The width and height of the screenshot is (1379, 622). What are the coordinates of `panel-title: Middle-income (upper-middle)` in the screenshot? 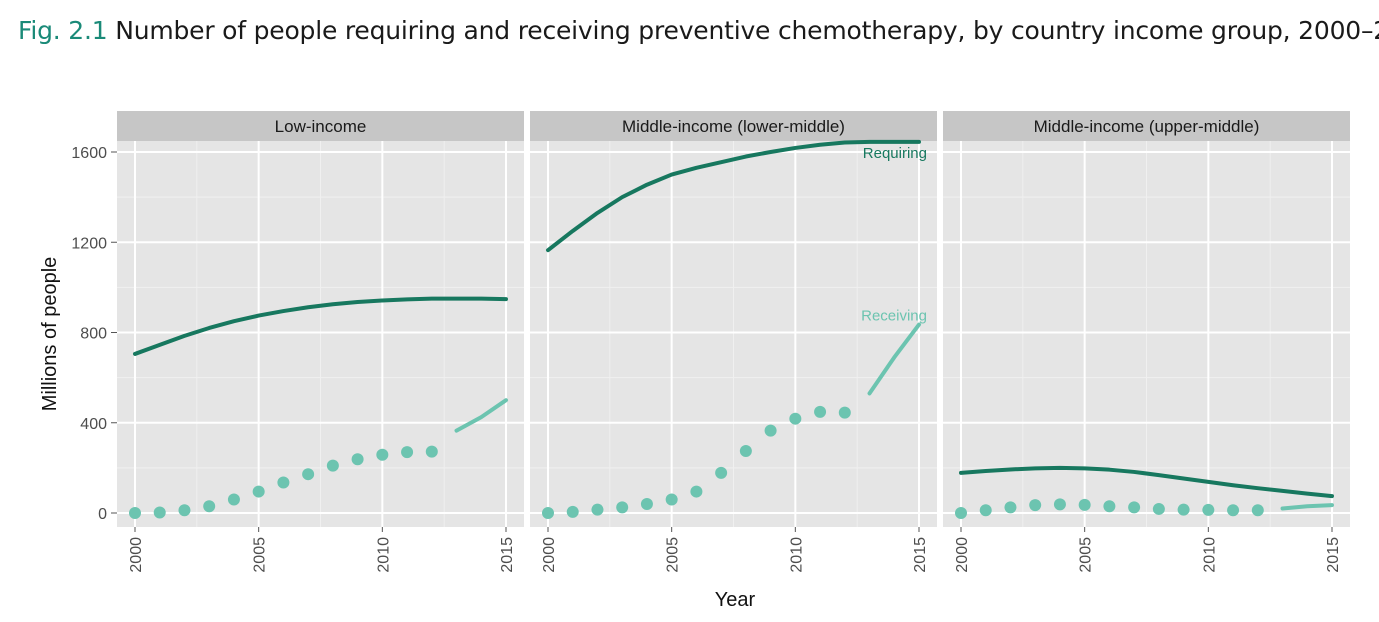 It's located at (1147, 126).